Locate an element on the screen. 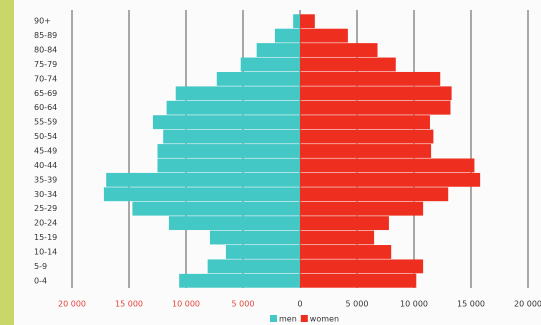  y-tick-label: 55-59 is located at coordinates (45, 122).